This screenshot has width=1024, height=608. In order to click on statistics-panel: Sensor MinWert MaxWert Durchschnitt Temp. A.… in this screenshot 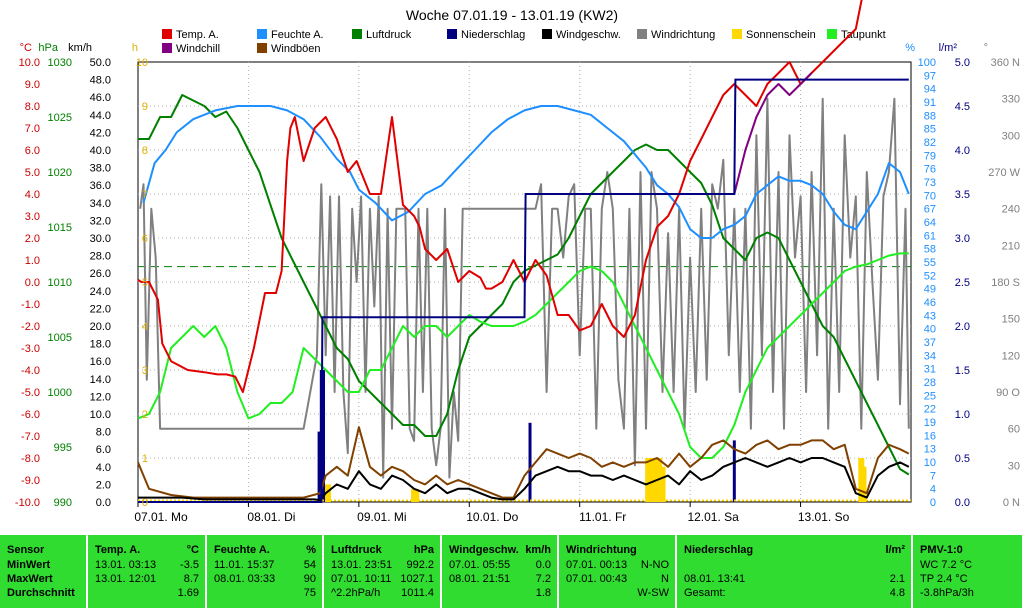, I will do `click(512, 571)`.